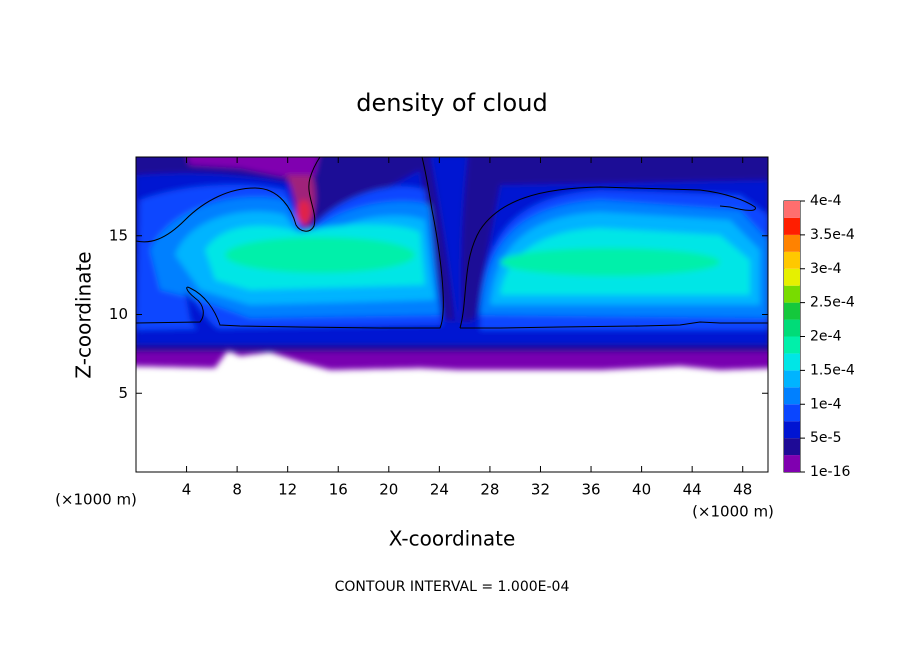 The height and width of the screenshot is (654, 904). Describe the element at coordinates (118, 235) in the screenshot. I see `y-tick-label: 15` at that location.